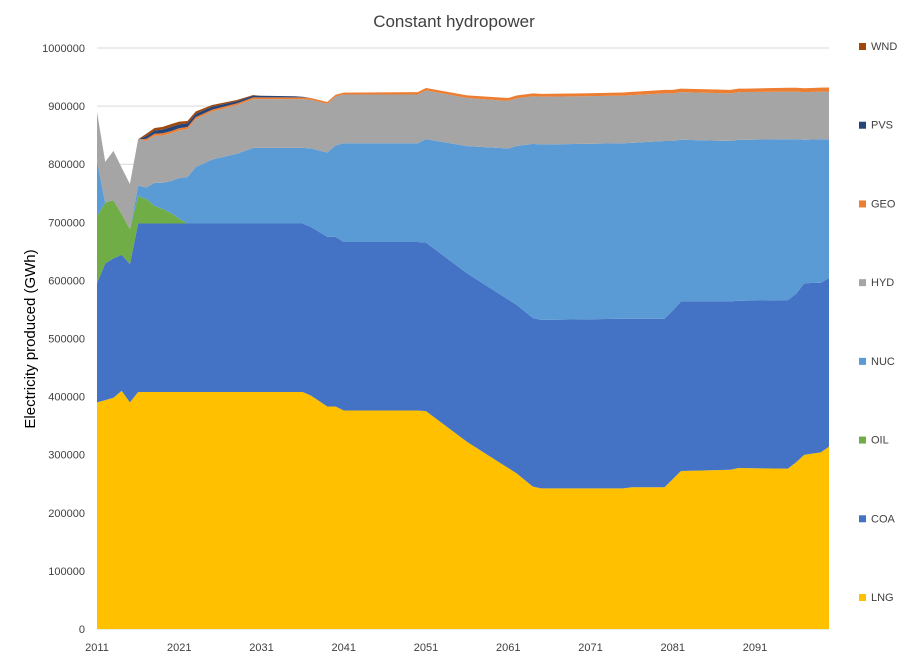  What do you see at coordinates (862, 597) in the screenshot?
I see `legend-swatch-lng` at bounding box center [862, 597].